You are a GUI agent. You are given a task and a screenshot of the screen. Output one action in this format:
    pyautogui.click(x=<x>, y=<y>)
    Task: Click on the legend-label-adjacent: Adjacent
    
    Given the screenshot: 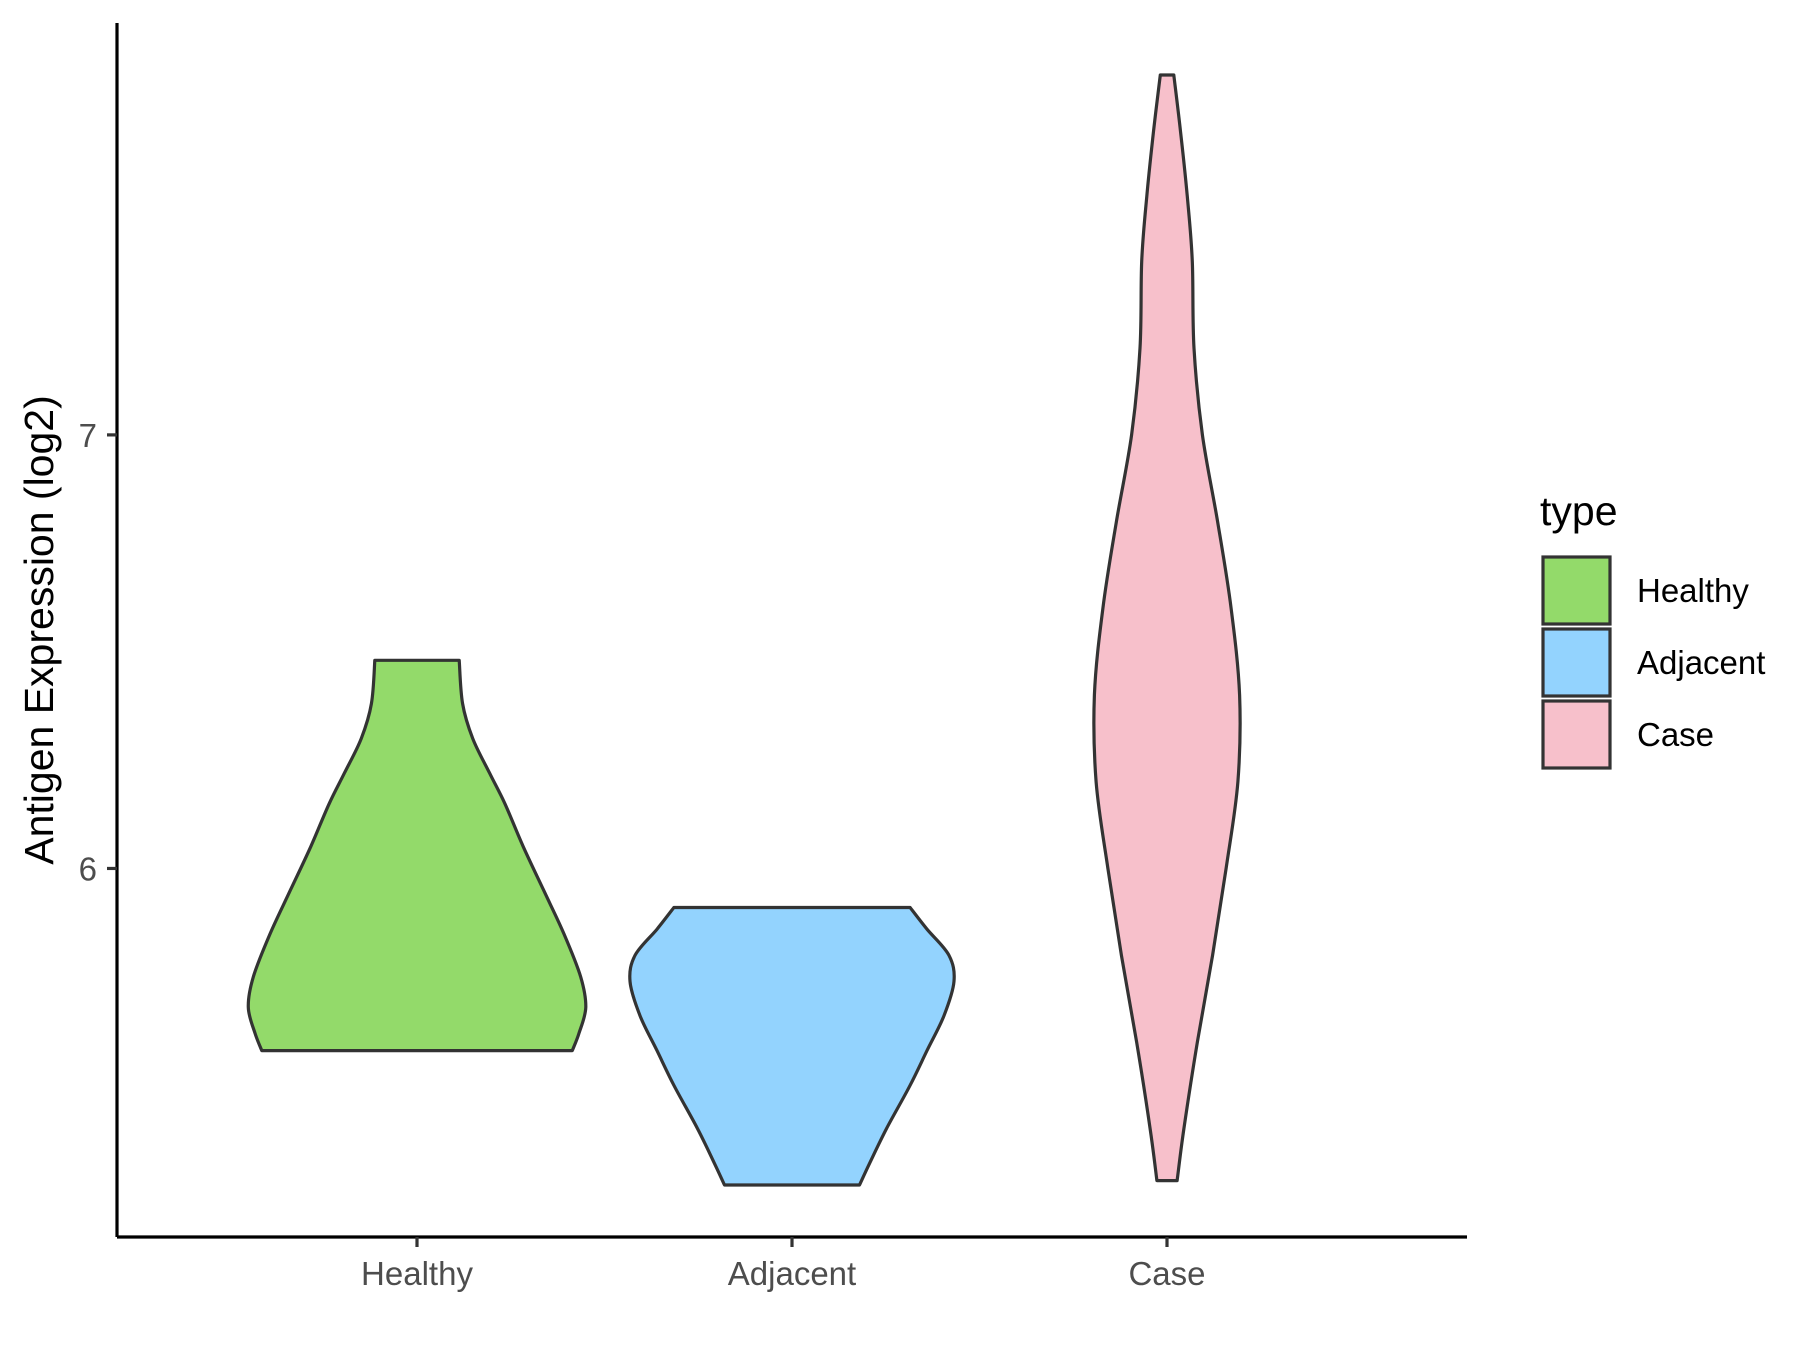 What is the action you would take?
    pyautogui.click(x=1701, y=662)
    